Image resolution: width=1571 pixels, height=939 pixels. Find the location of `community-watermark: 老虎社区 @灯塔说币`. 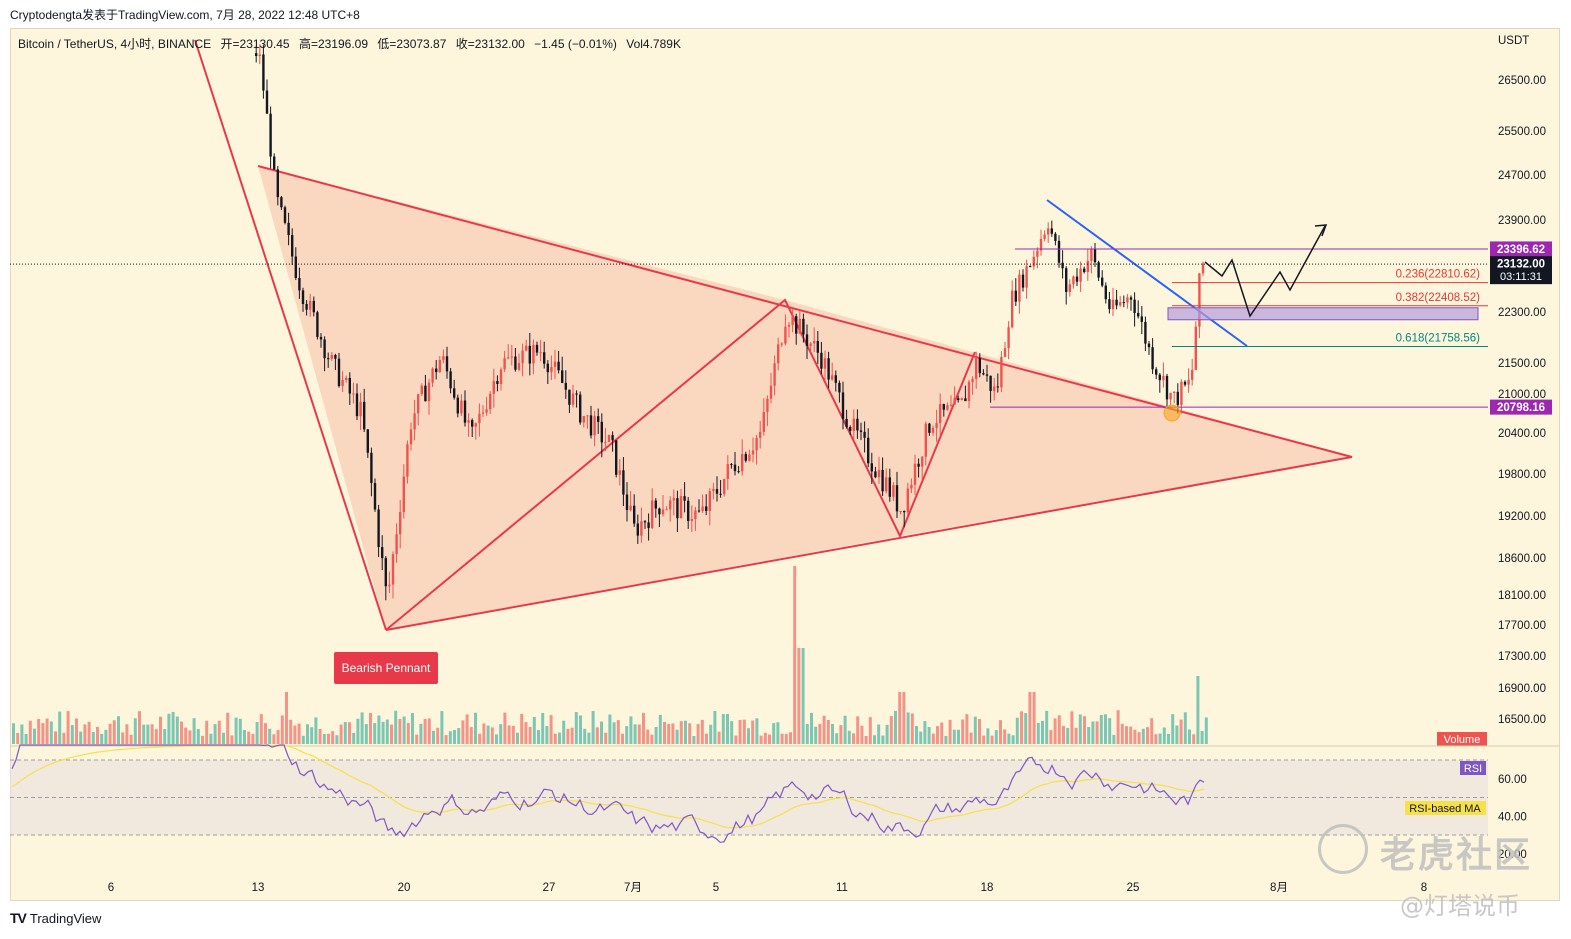

community-watermark: 老虎社区 @灯塔说币 is located at coordinates (1438, 877).